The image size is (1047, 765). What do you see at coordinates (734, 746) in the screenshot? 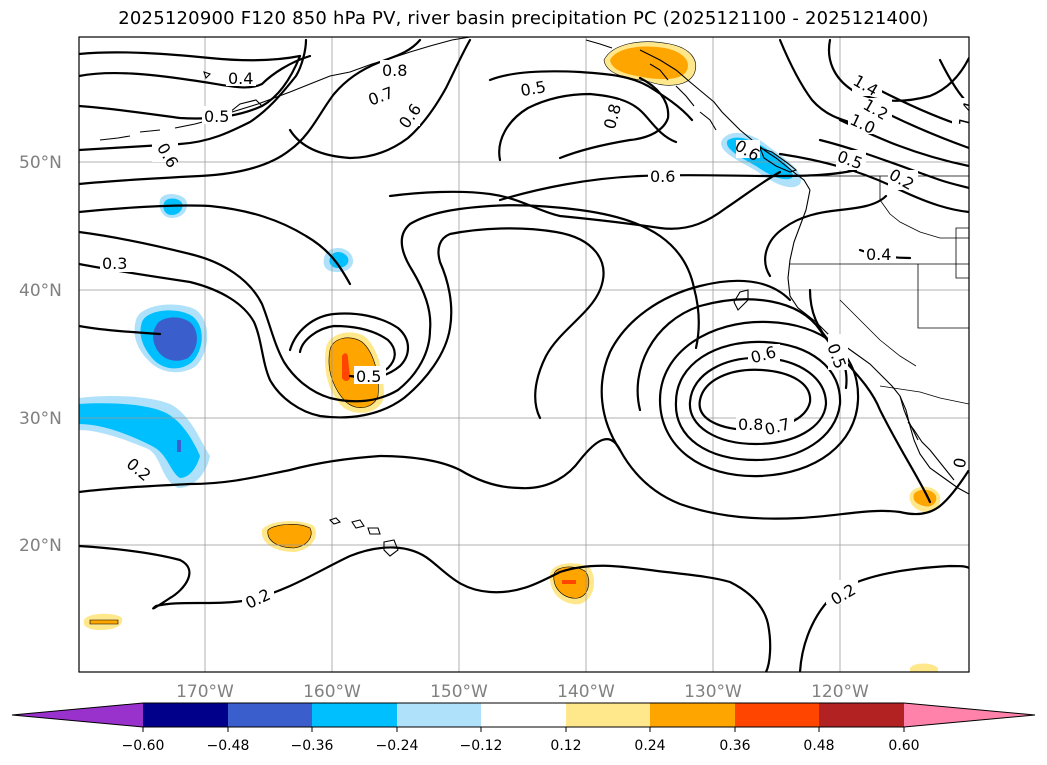
I see `colorbar-tick-label: 0.36` at bounding box center [734, 746].